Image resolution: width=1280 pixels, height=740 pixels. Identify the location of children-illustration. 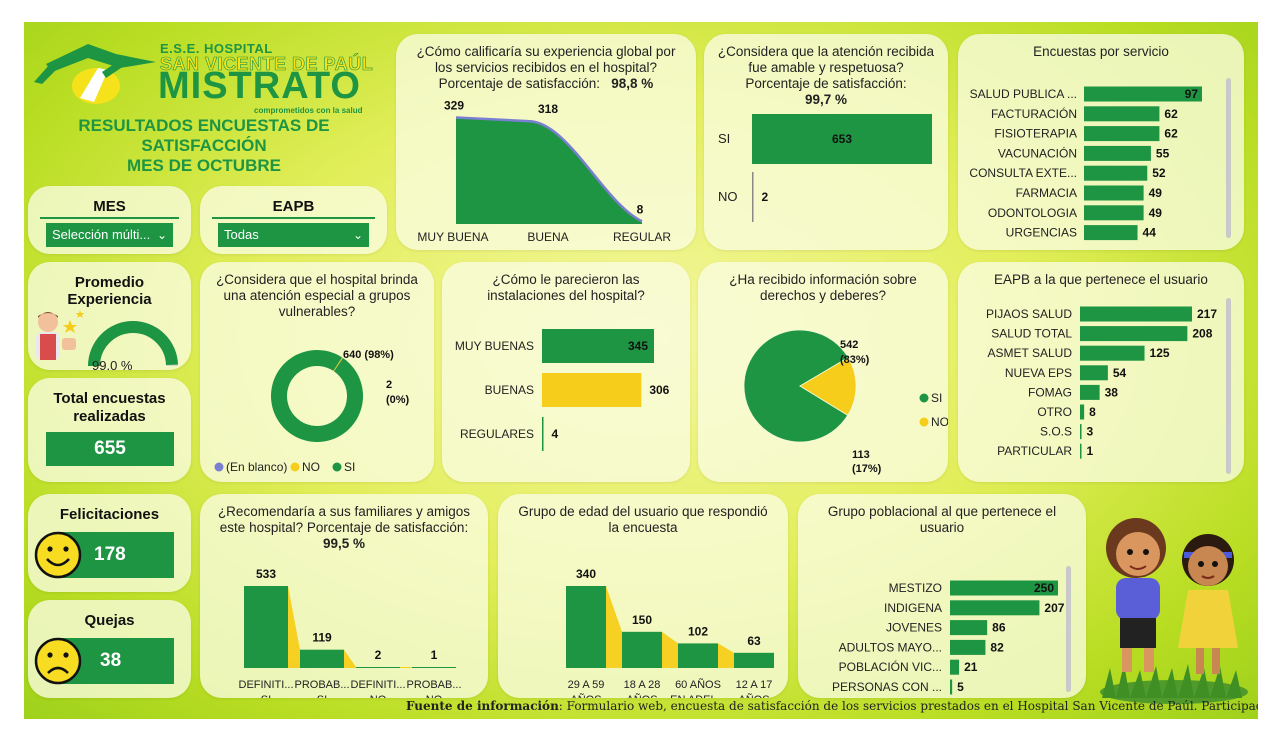
(1174, 611).